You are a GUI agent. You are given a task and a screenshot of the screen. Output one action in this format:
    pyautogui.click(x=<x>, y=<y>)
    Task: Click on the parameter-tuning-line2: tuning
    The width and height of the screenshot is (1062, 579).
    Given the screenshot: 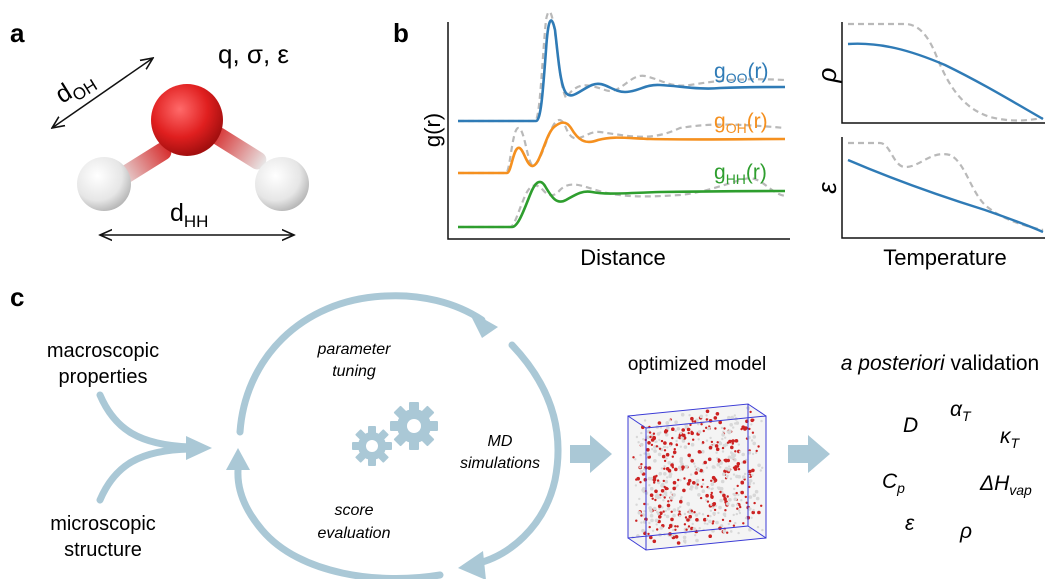 What is the action you would take?
    pyautogui.click(x=354, y=371)
    